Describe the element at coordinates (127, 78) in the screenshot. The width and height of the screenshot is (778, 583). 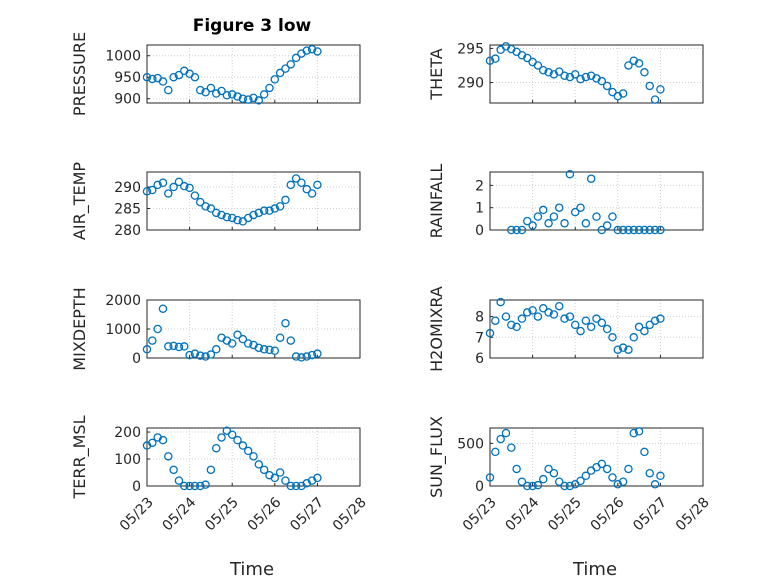
I see `y-tick-label: 950` at that location.